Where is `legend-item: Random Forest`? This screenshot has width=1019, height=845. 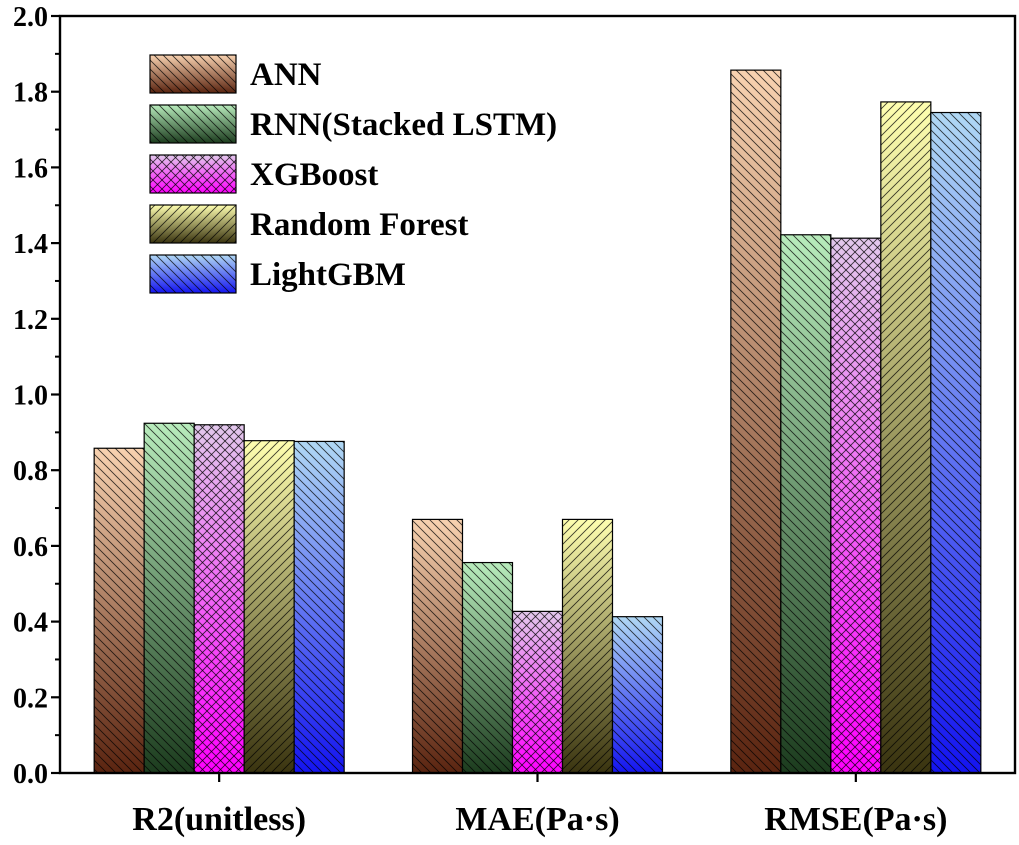
legend-item: Random Forest is located at coordinates (308, 224).